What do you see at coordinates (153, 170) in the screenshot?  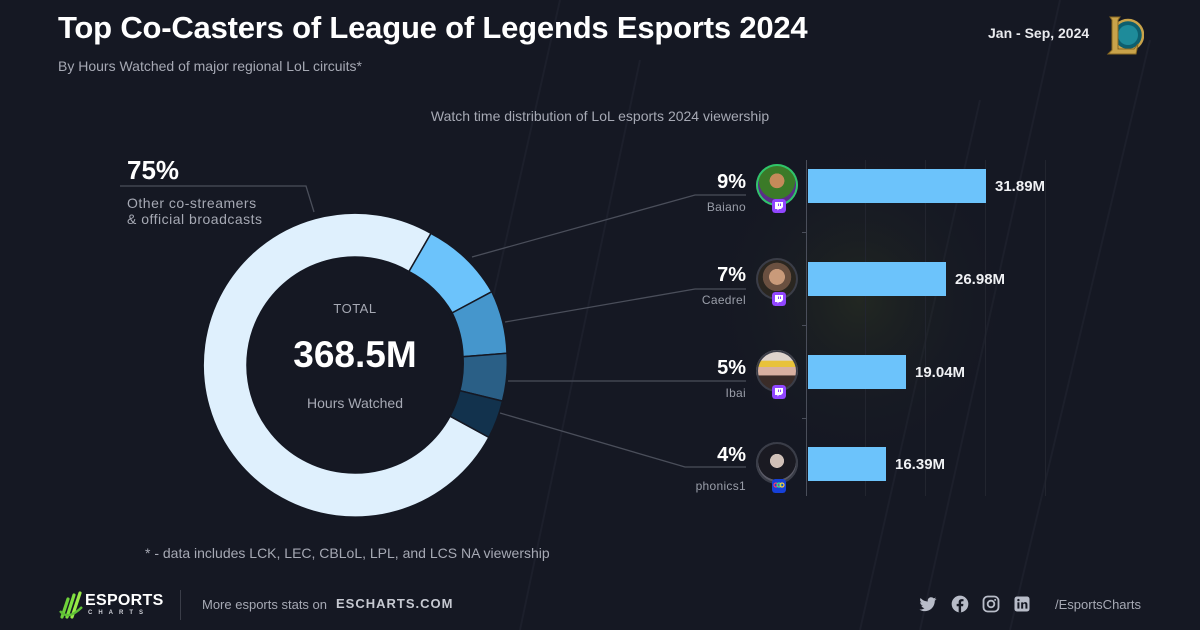 I see `other-share-pct: 75%` at bounding box center [153, 170].